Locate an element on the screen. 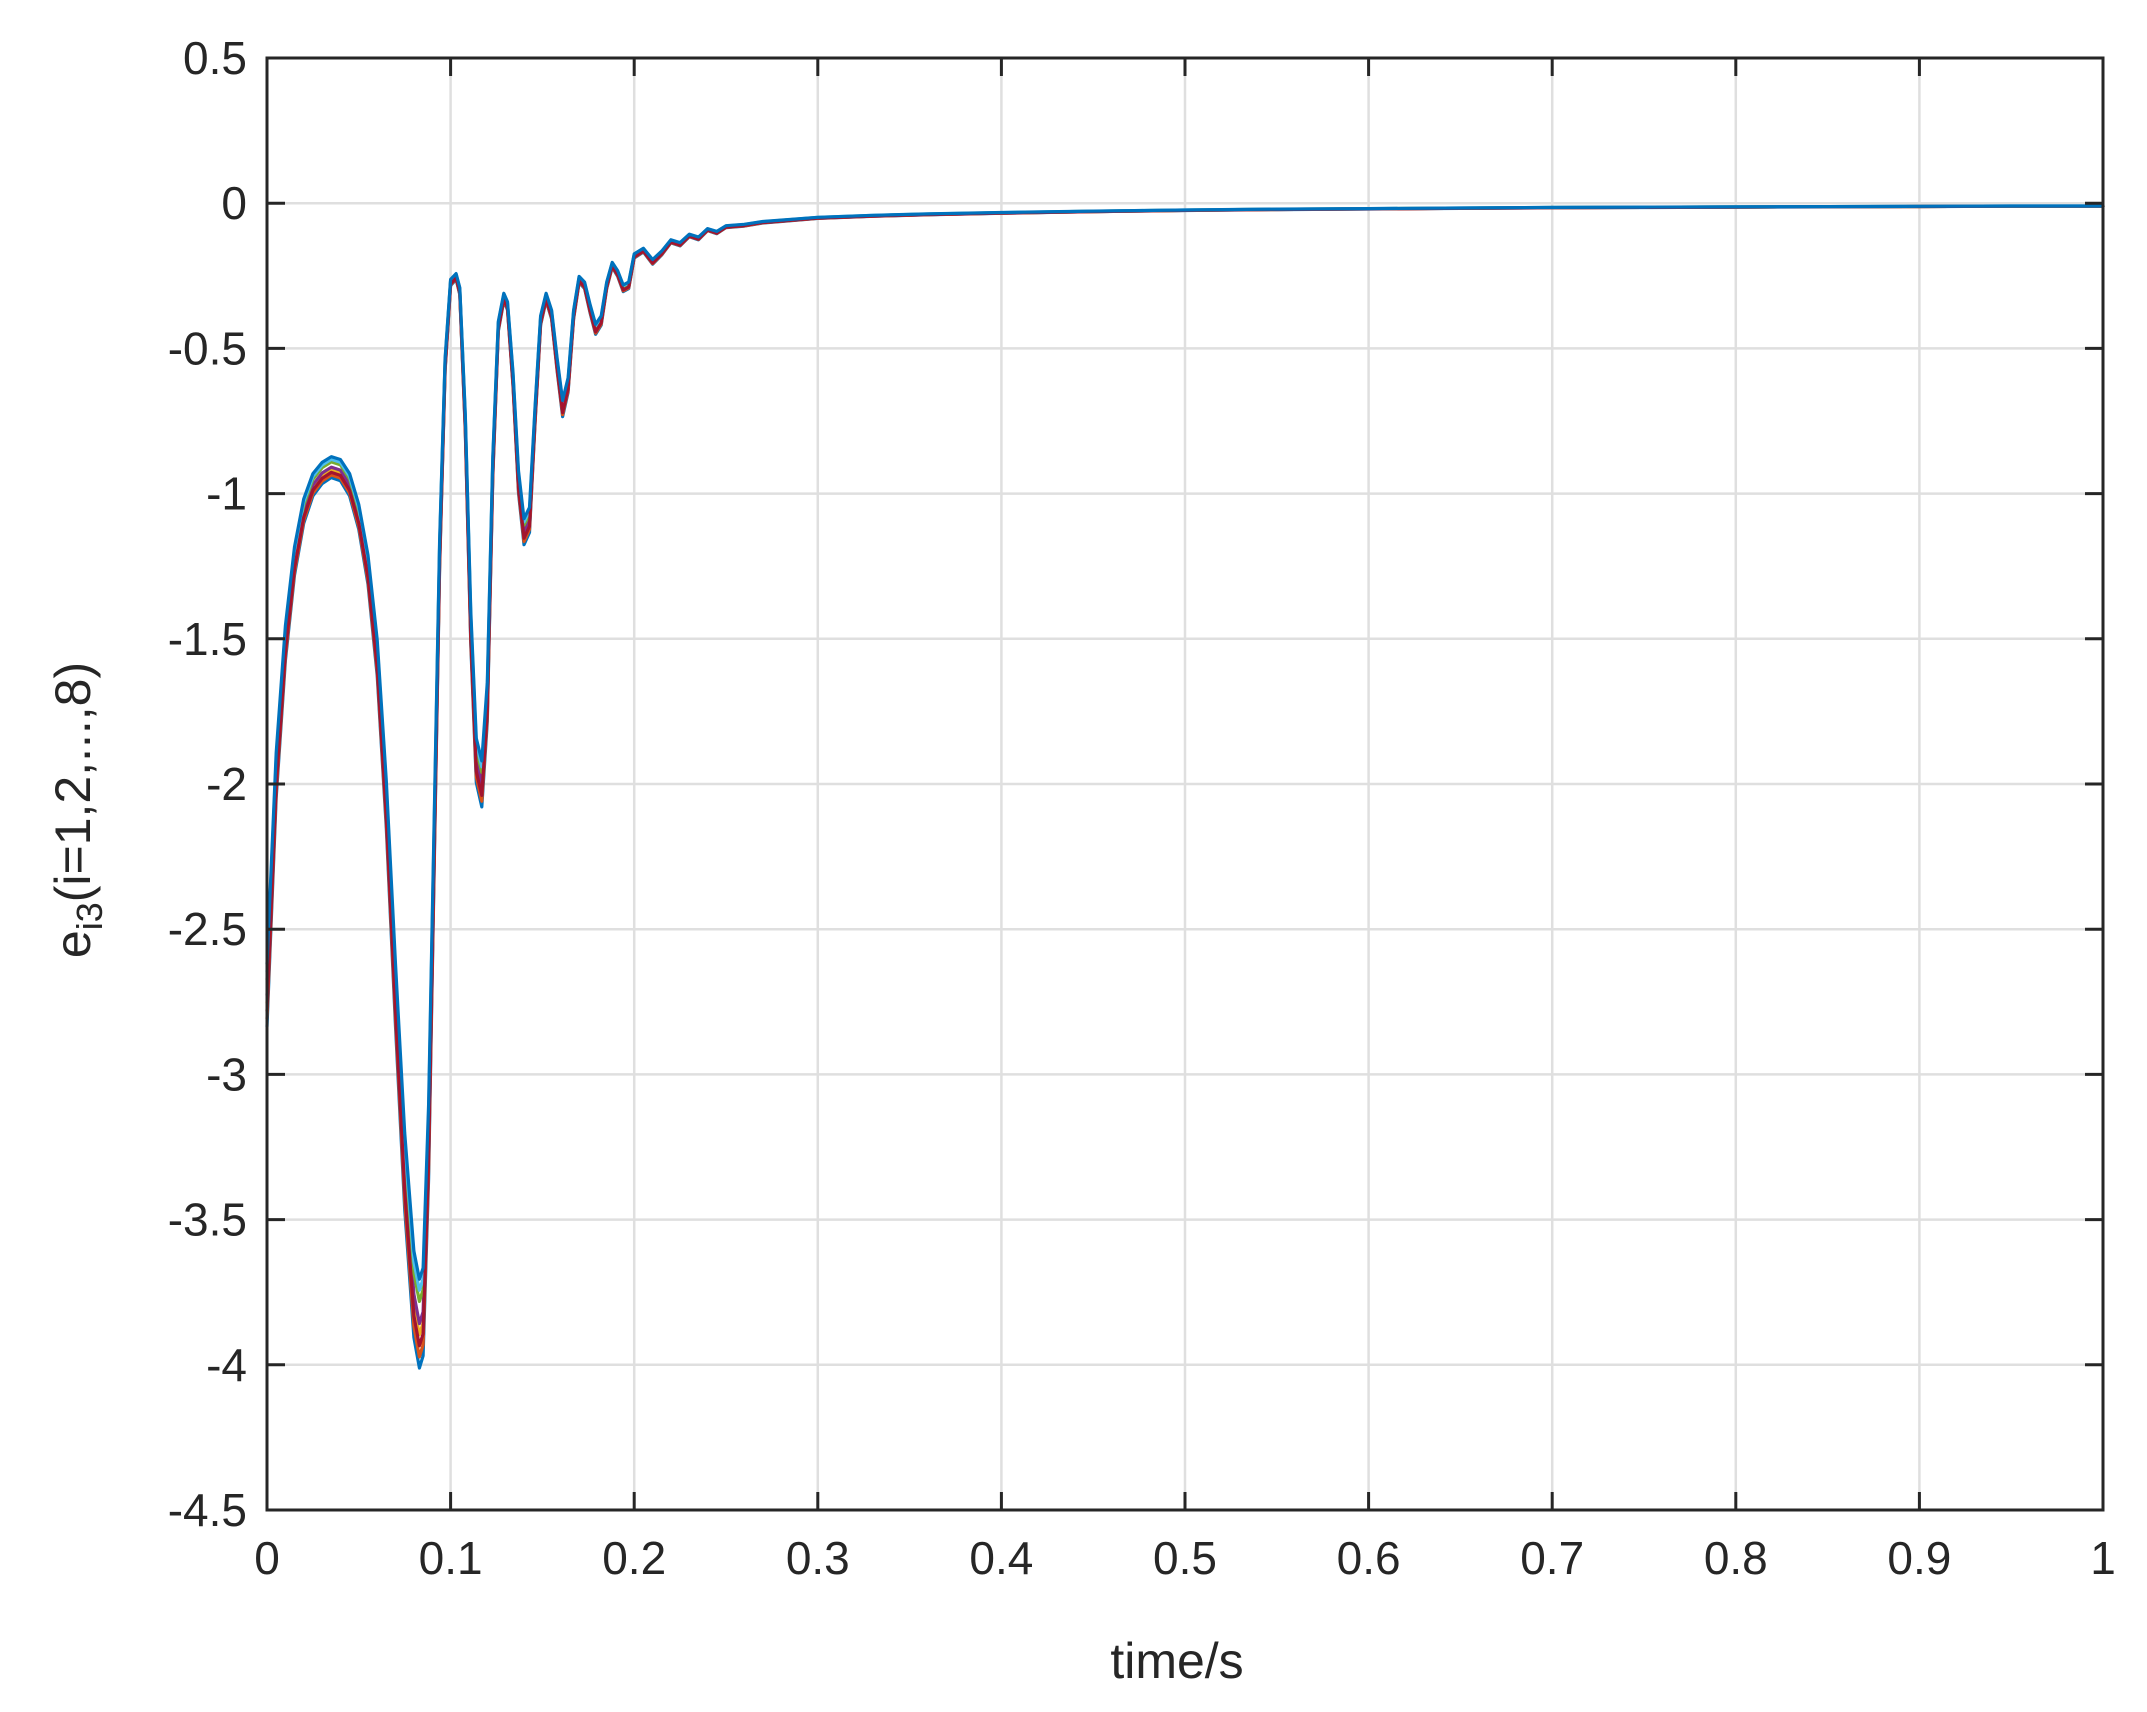 The image size is (2147, 1712). y-tick-label: -2 is located at coordinates (226, 784).